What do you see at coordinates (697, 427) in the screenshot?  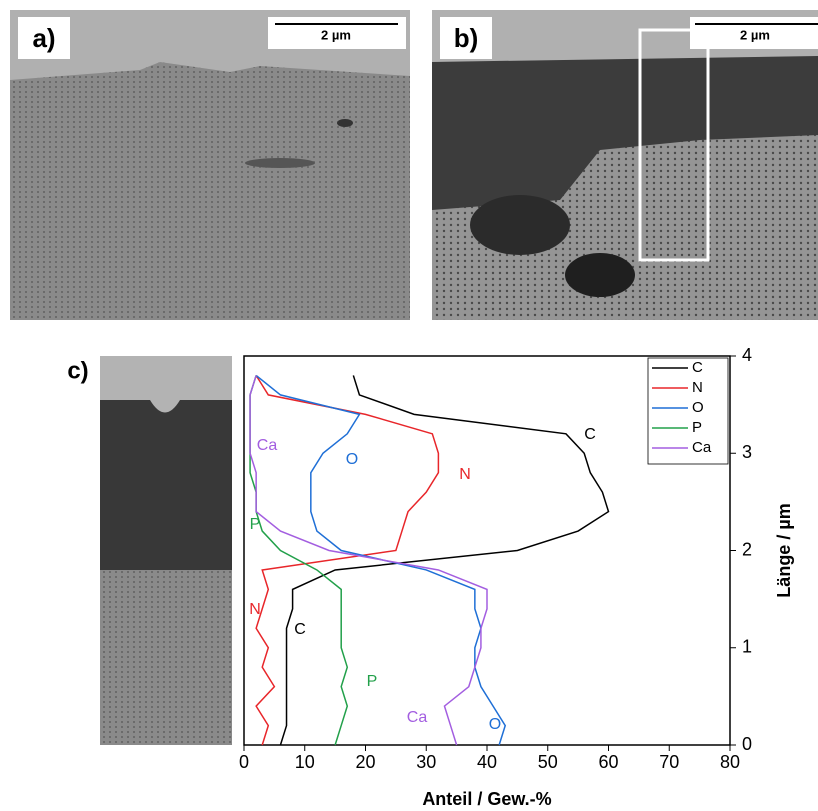 I see `legend-label: P` at bounding box center [697, 427].